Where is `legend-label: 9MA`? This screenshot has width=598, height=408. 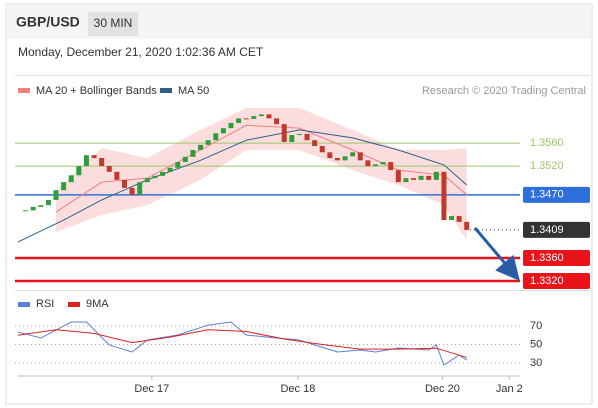 legend-label: 9MA is located at coordinates (97, 304).